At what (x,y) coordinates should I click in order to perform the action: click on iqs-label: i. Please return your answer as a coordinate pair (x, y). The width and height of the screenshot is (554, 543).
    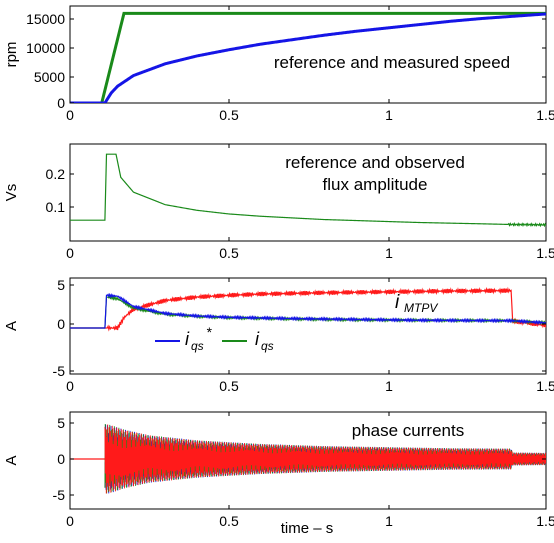
    Looking at the image, I should click on (257, 339).